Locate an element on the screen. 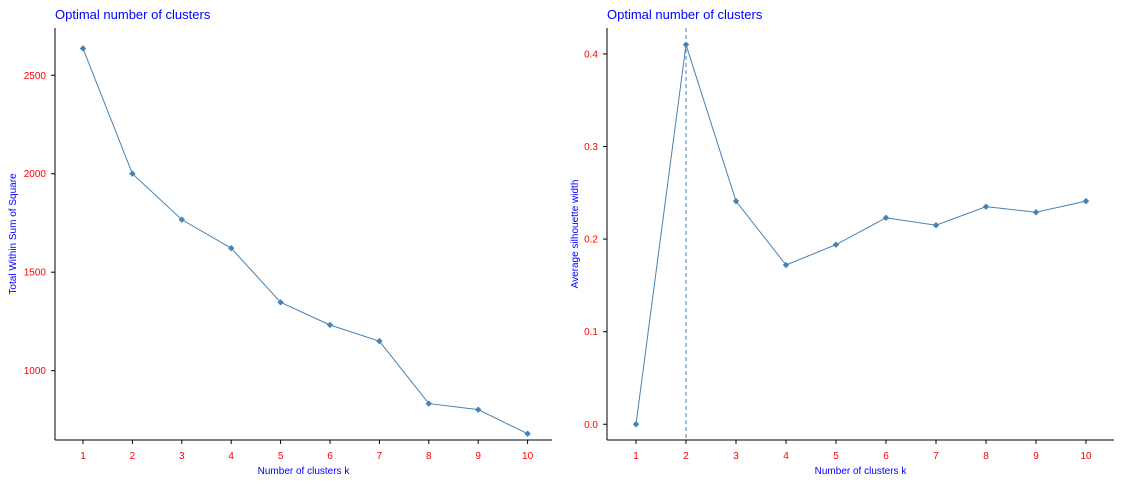  y-tick-label: 1500 is located at coordinates (35, 273).